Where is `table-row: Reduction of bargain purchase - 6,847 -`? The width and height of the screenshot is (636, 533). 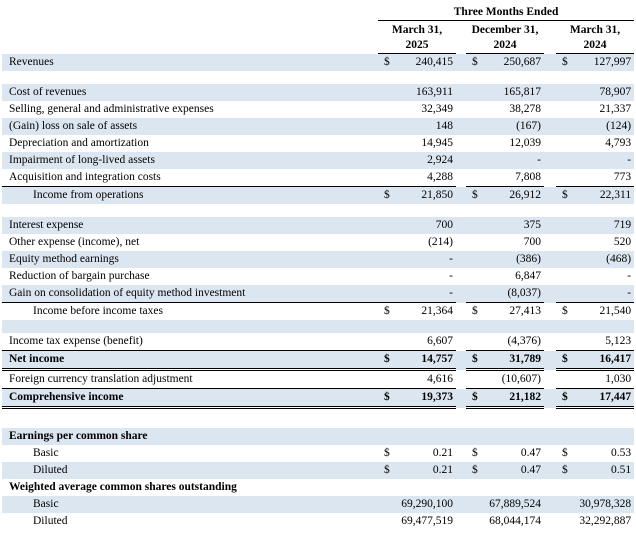 table-row: Reduction of bargain purchase - 6,847 - is located at coordinates (318, 276).